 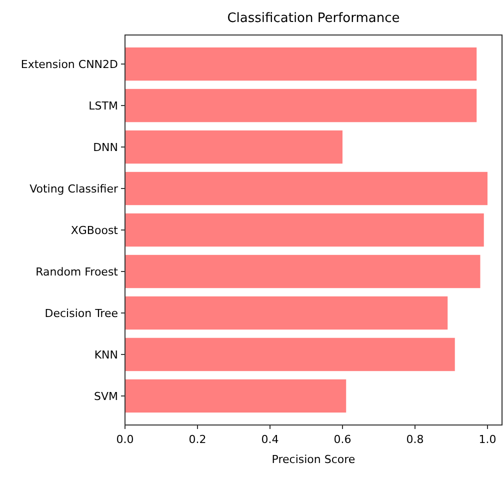 I want to click on x-axis-title: Precision Score, so click(x=314, y=459).